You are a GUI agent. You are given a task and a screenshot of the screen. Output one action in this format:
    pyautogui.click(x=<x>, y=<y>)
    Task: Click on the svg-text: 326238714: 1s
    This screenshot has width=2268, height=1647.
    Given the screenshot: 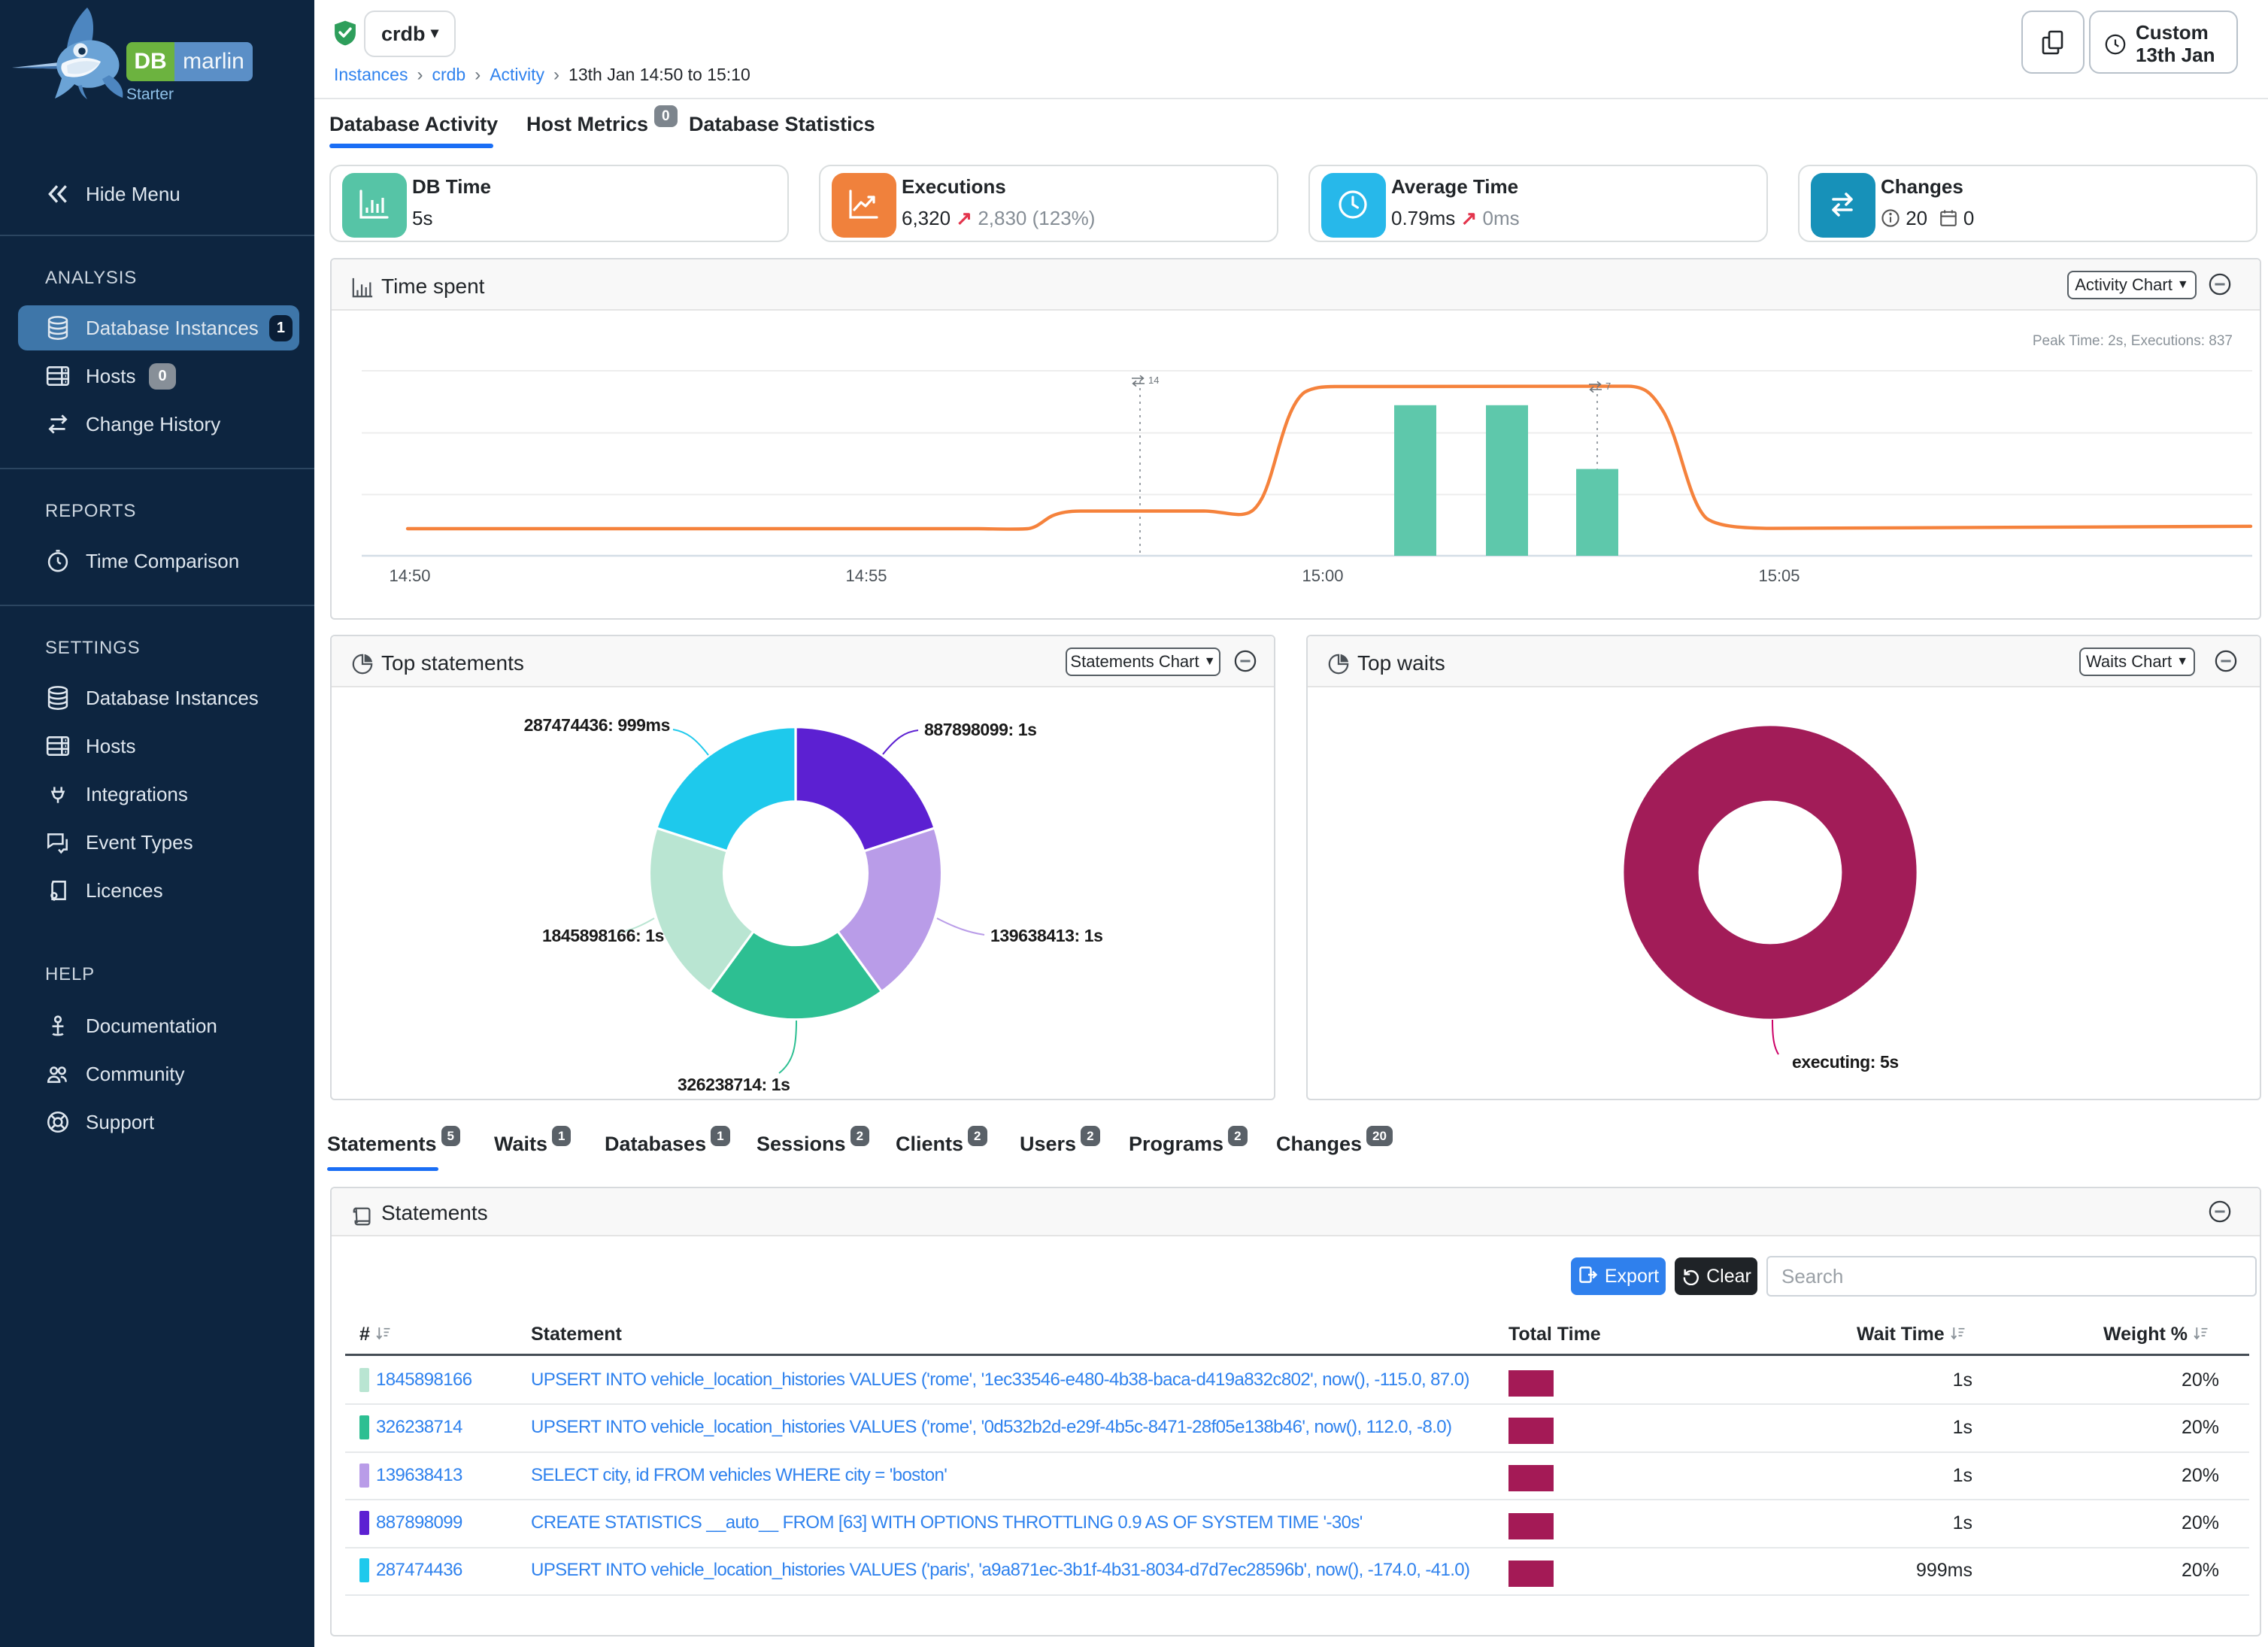 What is the action you would take?
    pyautogui.click(x=734, y=1084)
    